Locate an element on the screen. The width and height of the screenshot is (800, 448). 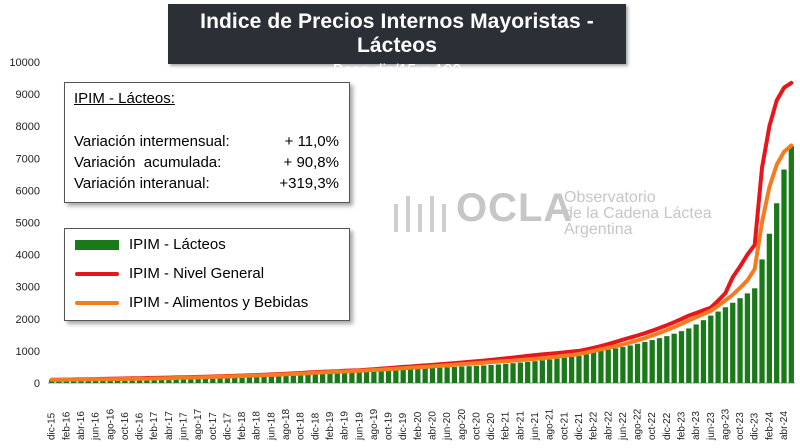
y-tick-label: 9000 is located at coordinates (28, 95).